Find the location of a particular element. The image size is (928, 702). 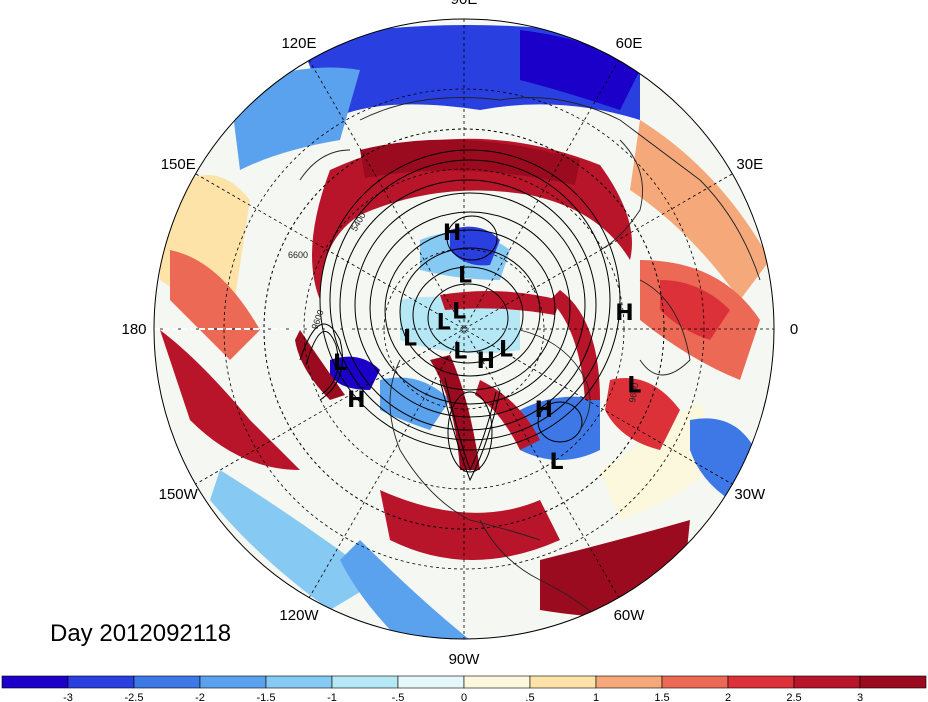

longitude-label: 60W is located at coordinates (630, 615).